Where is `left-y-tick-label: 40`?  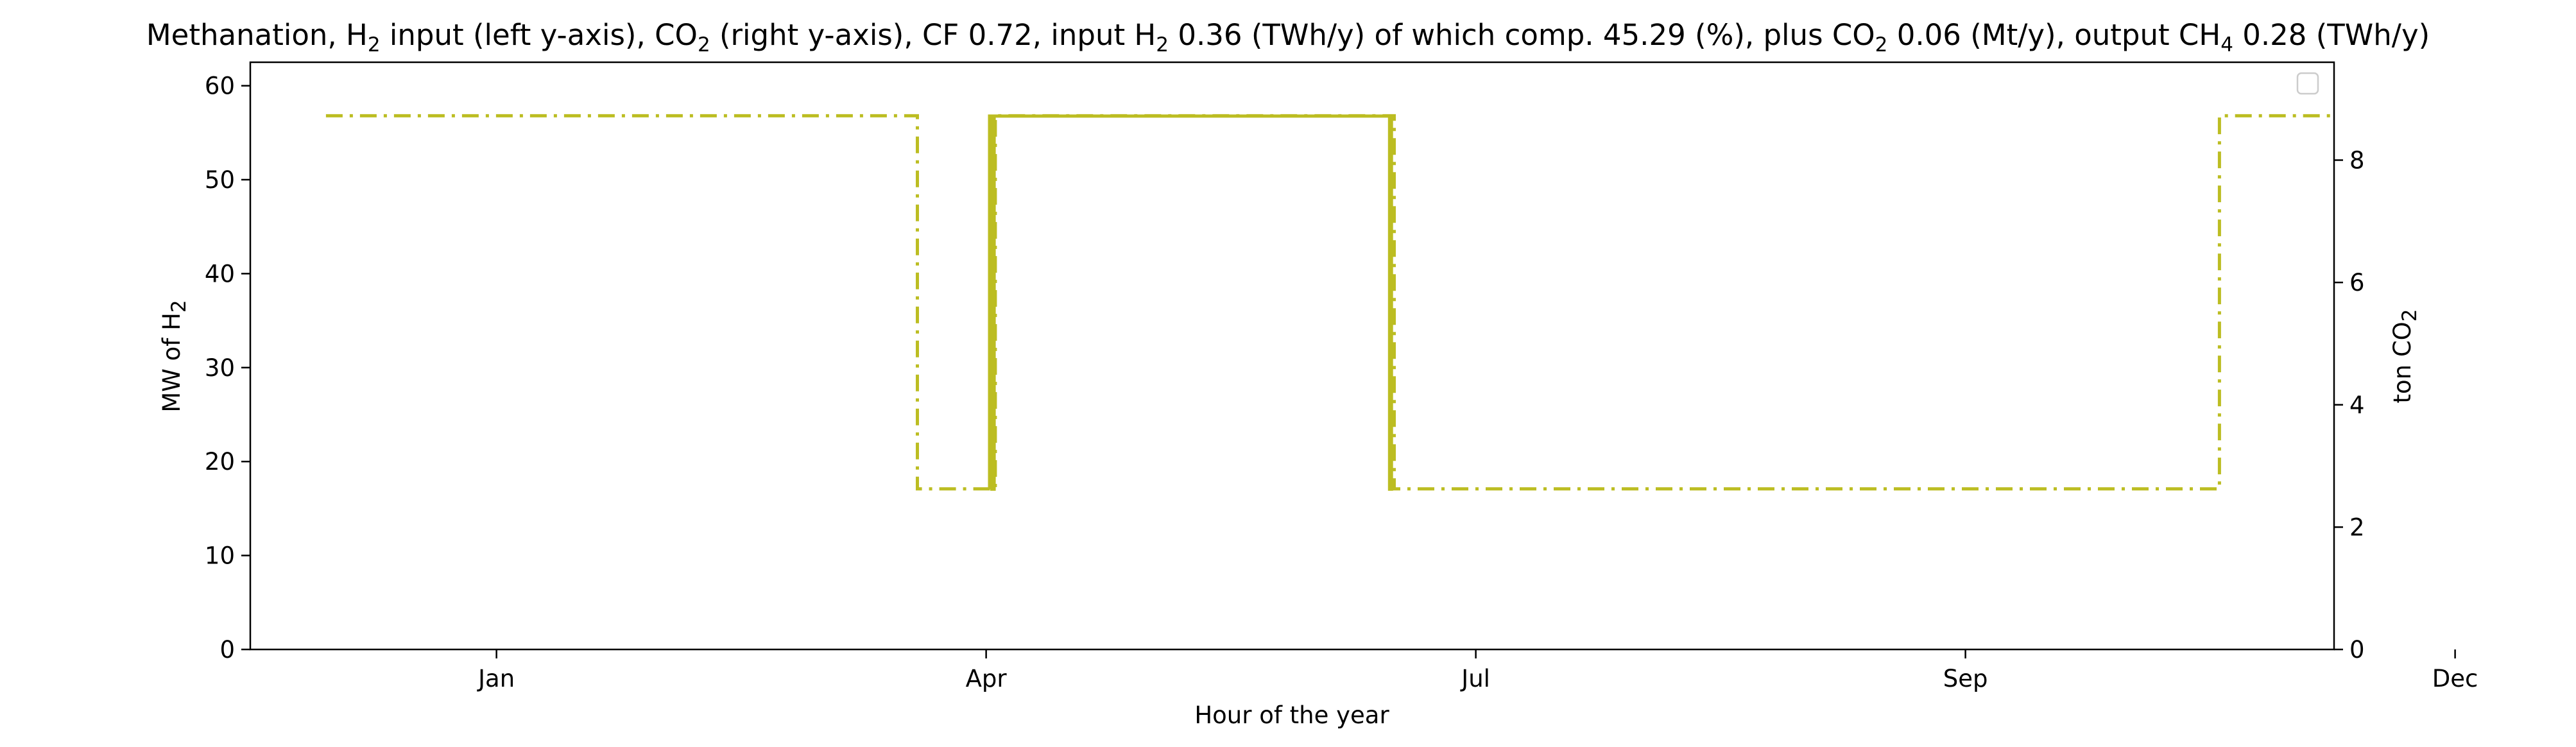
left-y-tick-label: 40 is located at coordinates (220, 274).